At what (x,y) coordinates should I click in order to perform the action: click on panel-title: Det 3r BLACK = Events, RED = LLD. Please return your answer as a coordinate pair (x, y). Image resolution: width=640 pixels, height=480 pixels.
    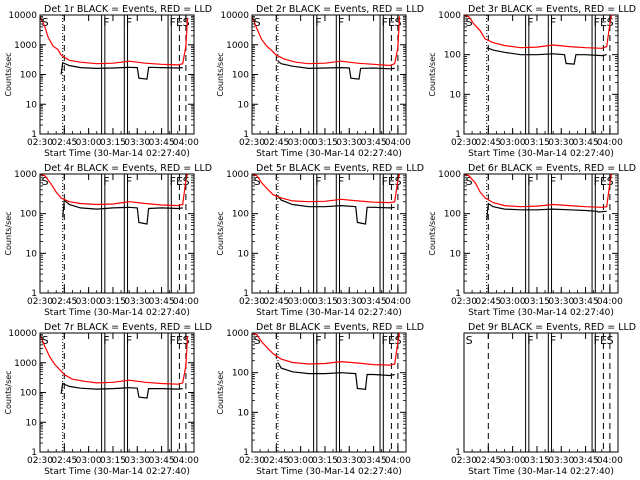
    Looking at the image, I should click on (552, 9).